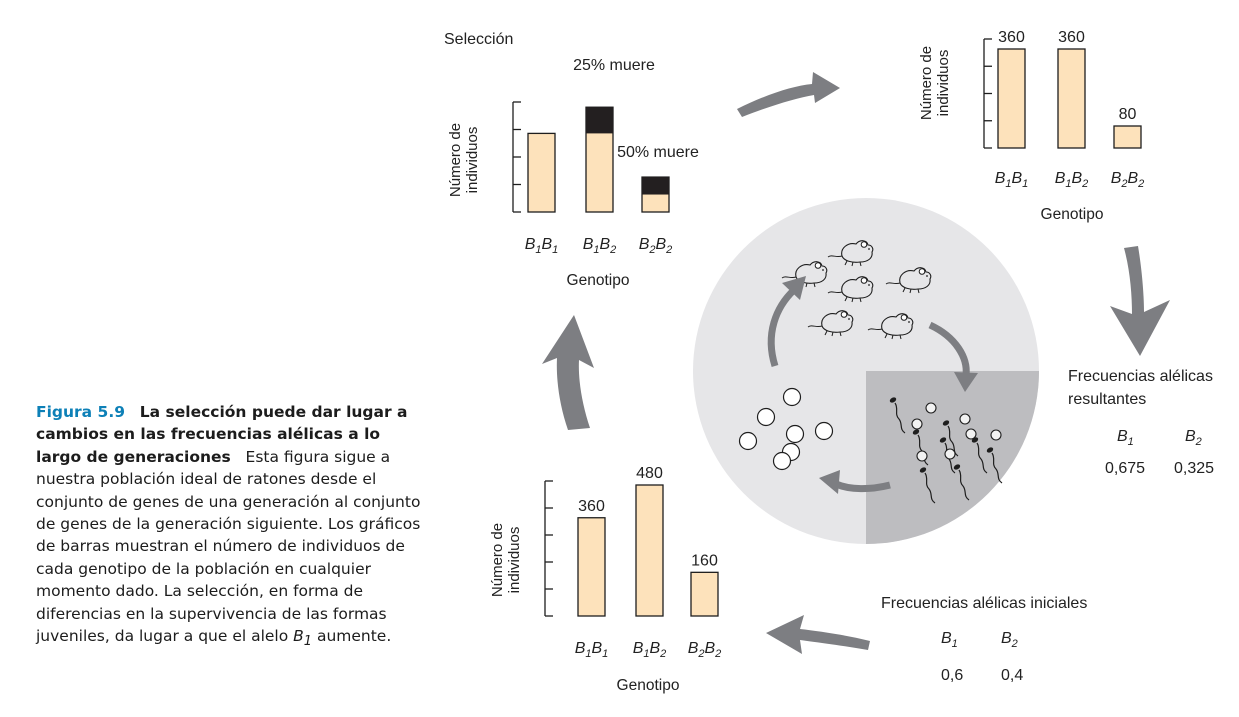  Describe the element at coordinates (1125, 438) in the screenshot. I see `resulting-b1-label: B1` at that location.